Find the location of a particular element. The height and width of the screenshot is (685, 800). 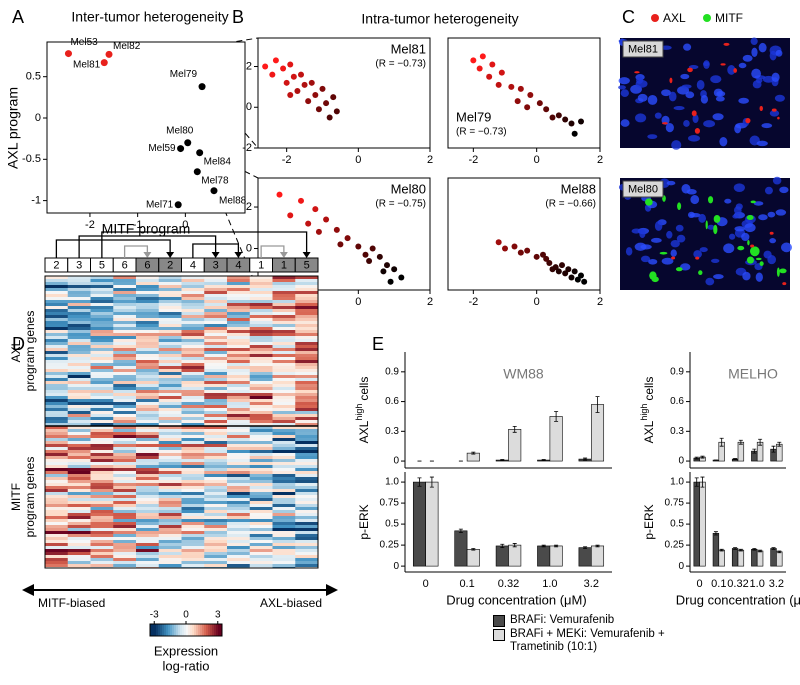

connector-head is located at coordinates (306, 255).